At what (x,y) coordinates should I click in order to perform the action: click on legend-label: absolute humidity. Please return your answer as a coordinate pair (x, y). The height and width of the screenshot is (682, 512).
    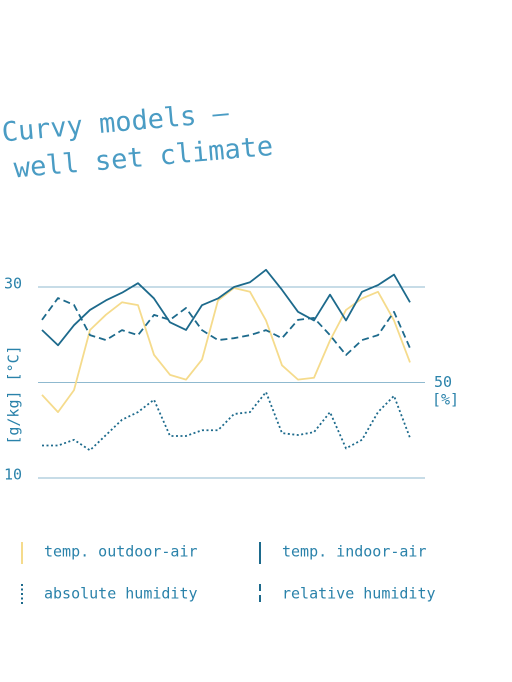
    Looking at the image, I should click on (121, 594).